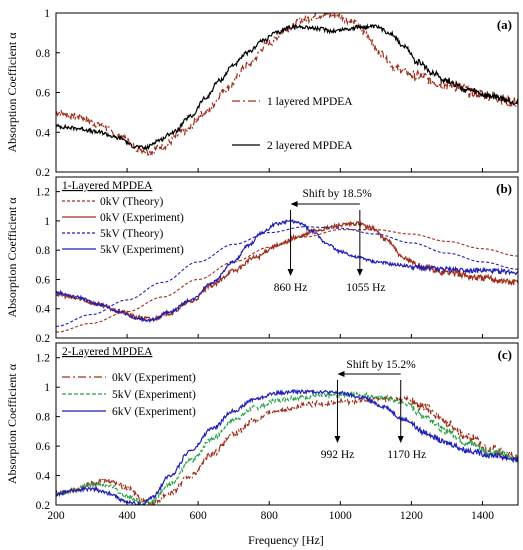  Describe the element at coordinates (132, 234) in the screenshot. I see `legend-entry: 5kV (Theory)` at that location.